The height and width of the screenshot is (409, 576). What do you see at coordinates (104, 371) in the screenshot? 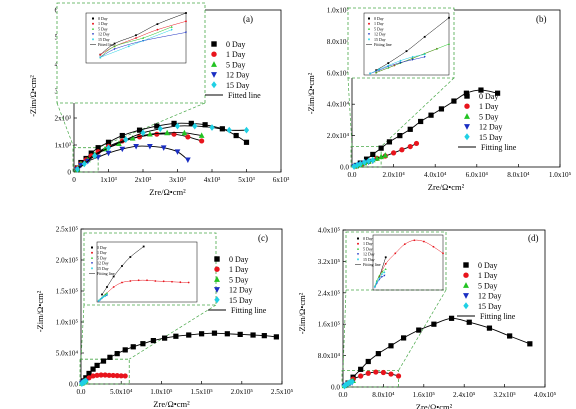
I see `zoom-region` at bounding box center [104, 371].